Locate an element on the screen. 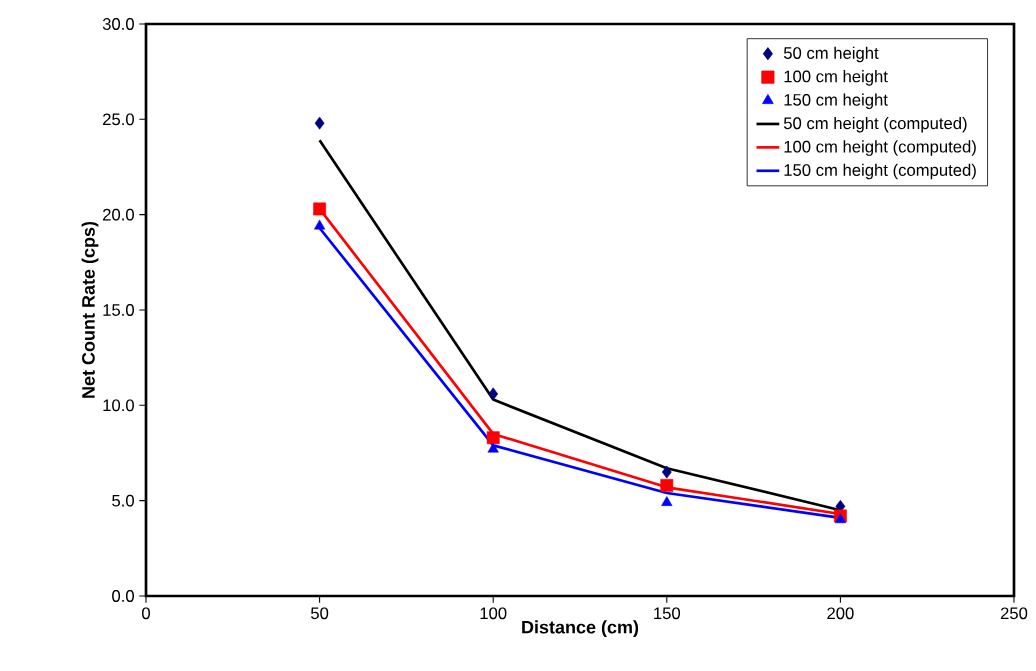 Image resolution: width=1036 pixels, height=671 pixels. x-tick-label: 50 is located at coordinates (320, 613).